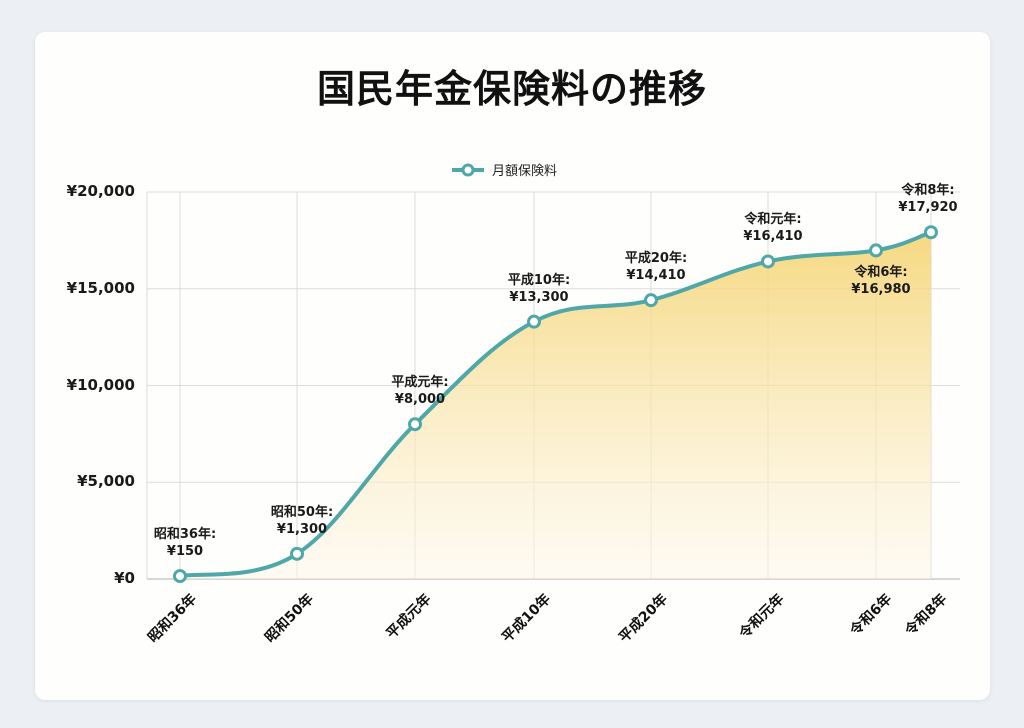 The width and height of the screenshot is (1024, 728). I want to click on data-label: 平成10年: ¥13,300, so click(539, 289).